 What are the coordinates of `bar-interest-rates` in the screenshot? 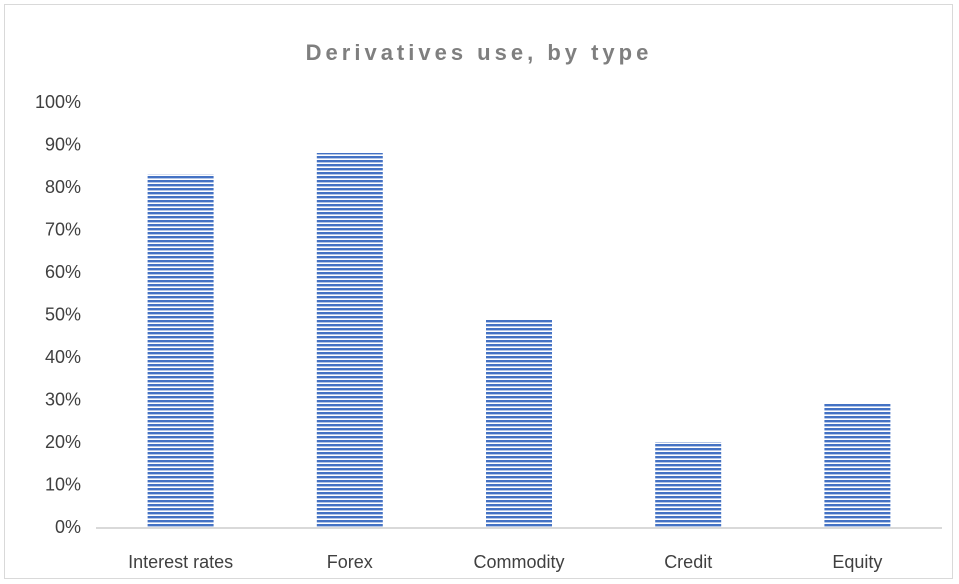 It's located at (180, 350).